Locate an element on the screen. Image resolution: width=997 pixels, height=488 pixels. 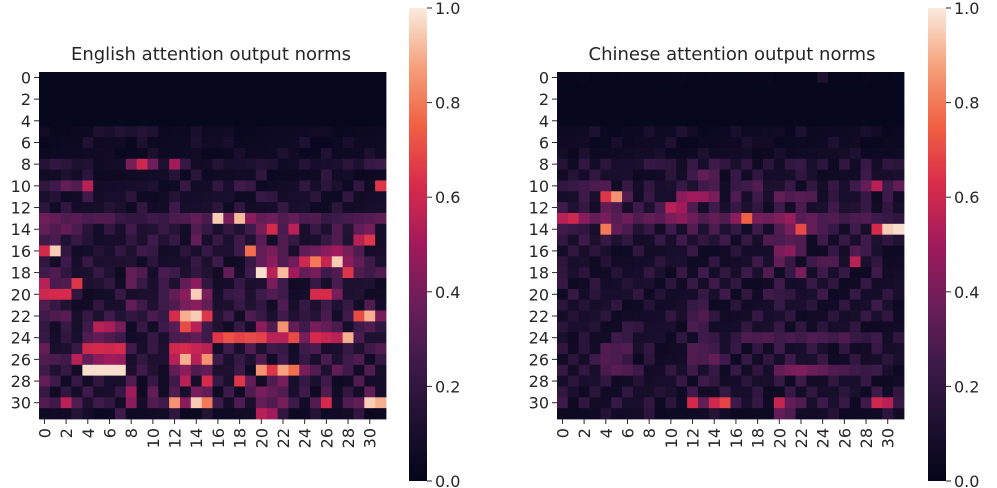
english-cell-r18-c17 is located at coordinates (229, 273).